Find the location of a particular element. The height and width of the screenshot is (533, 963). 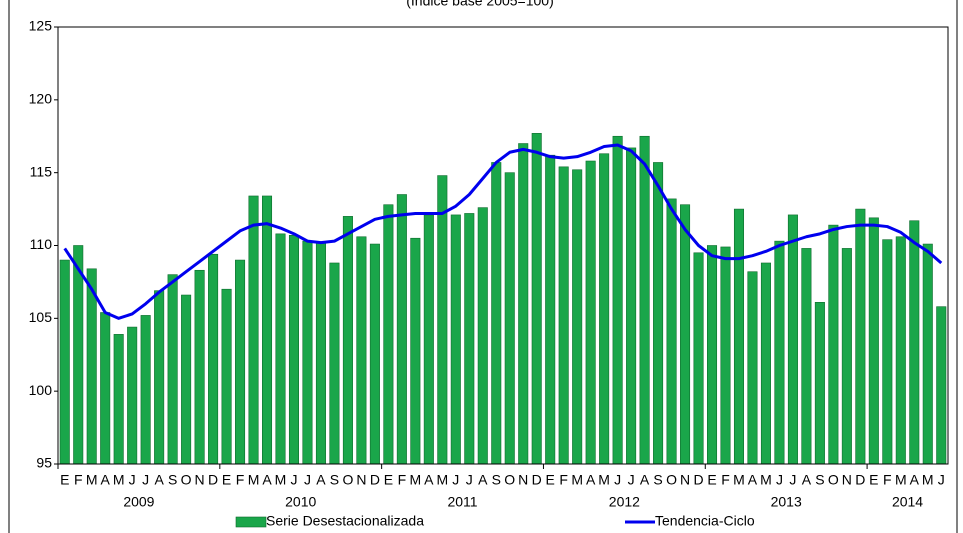

y-tick-label: 95 is located at coordinates (44, 463).